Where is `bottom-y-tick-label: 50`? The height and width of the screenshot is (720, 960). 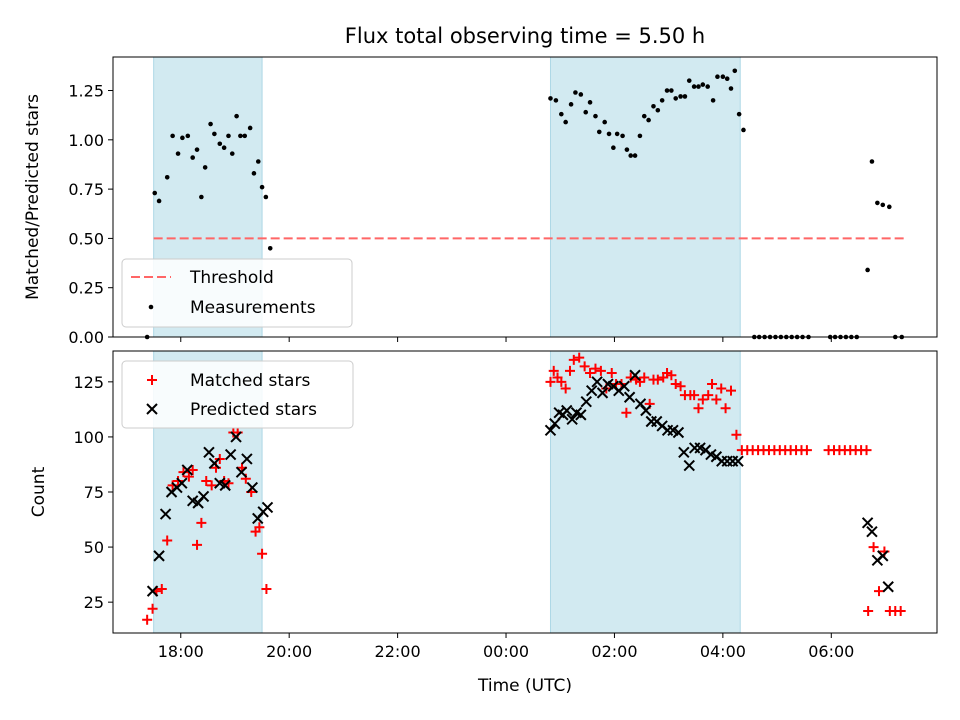 bottom-y-tick-label: 50 is located at coordinates (94, 547).